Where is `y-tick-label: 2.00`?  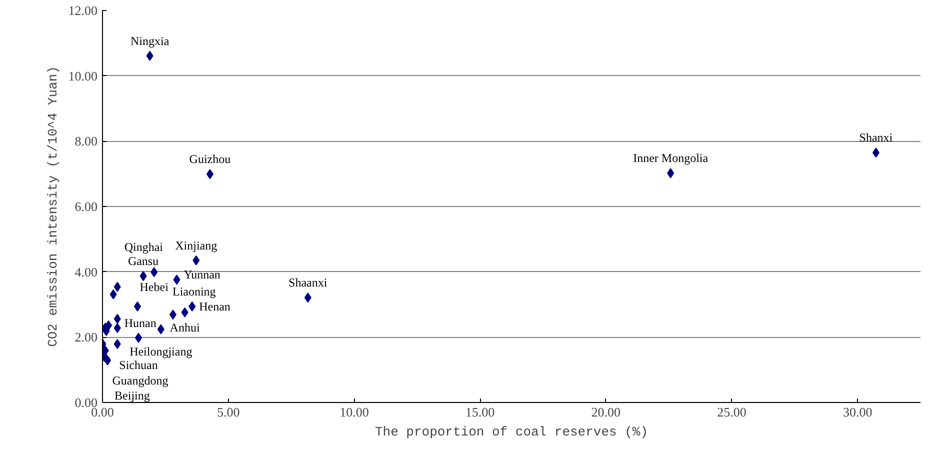
y-tick-label: 2.00 is located at coordinates (86, 337).